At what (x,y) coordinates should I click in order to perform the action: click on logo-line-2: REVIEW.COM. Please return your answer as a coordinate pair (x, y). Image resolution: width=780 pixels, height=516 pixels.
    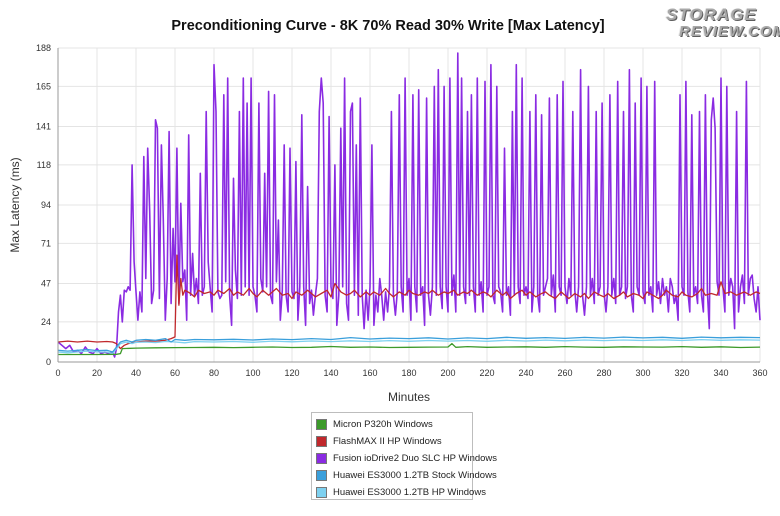
    Looking at the image, I should click on (729, 31).